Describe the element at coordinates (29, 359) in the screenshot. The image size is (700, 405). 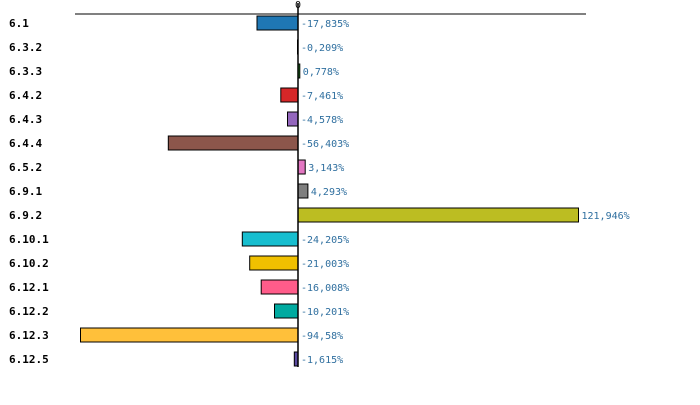
I see `category-label-6.12.5: 6.12.5` at that location.